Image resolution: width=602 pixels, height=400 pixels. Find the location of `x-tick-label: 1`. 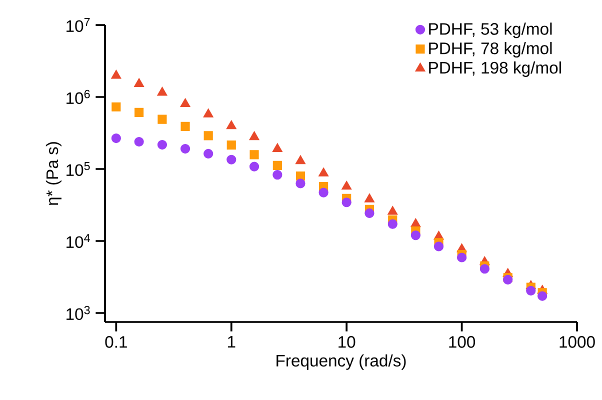

x-tick-label: 1 is located at coordinates (232, 342).